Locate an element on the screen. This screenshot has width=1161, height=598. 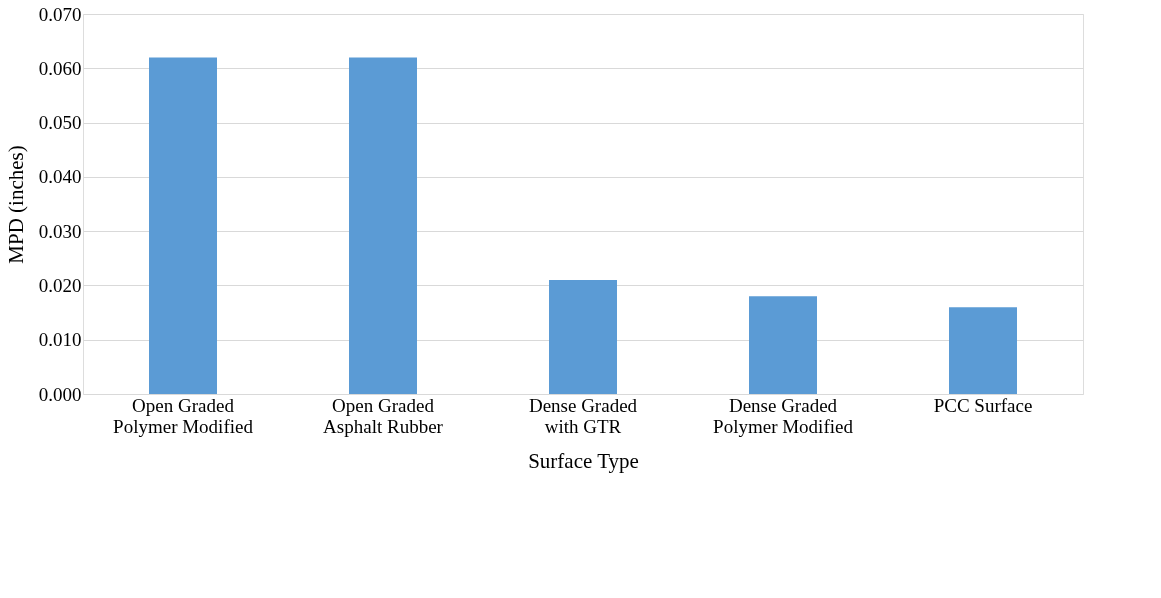
y-tick-label: 0.030 is located at coordinates (60, 231).